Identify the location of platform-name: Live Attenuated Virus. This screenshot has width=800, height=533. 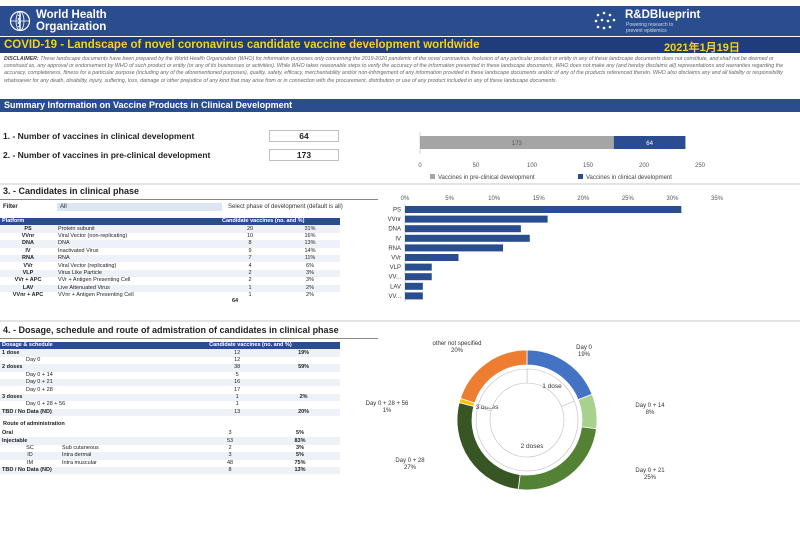
(138, 288).